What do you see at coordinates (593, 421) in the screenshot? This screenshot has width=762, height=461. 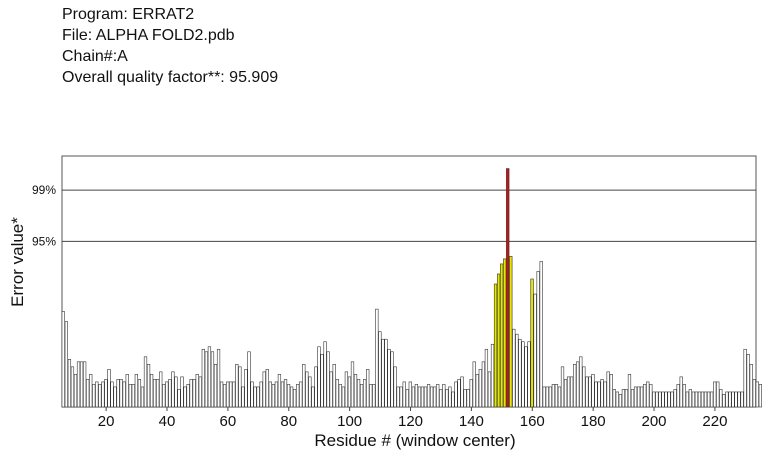 I see `x-tick-label-180: 180` at bounding box center [593, 421].